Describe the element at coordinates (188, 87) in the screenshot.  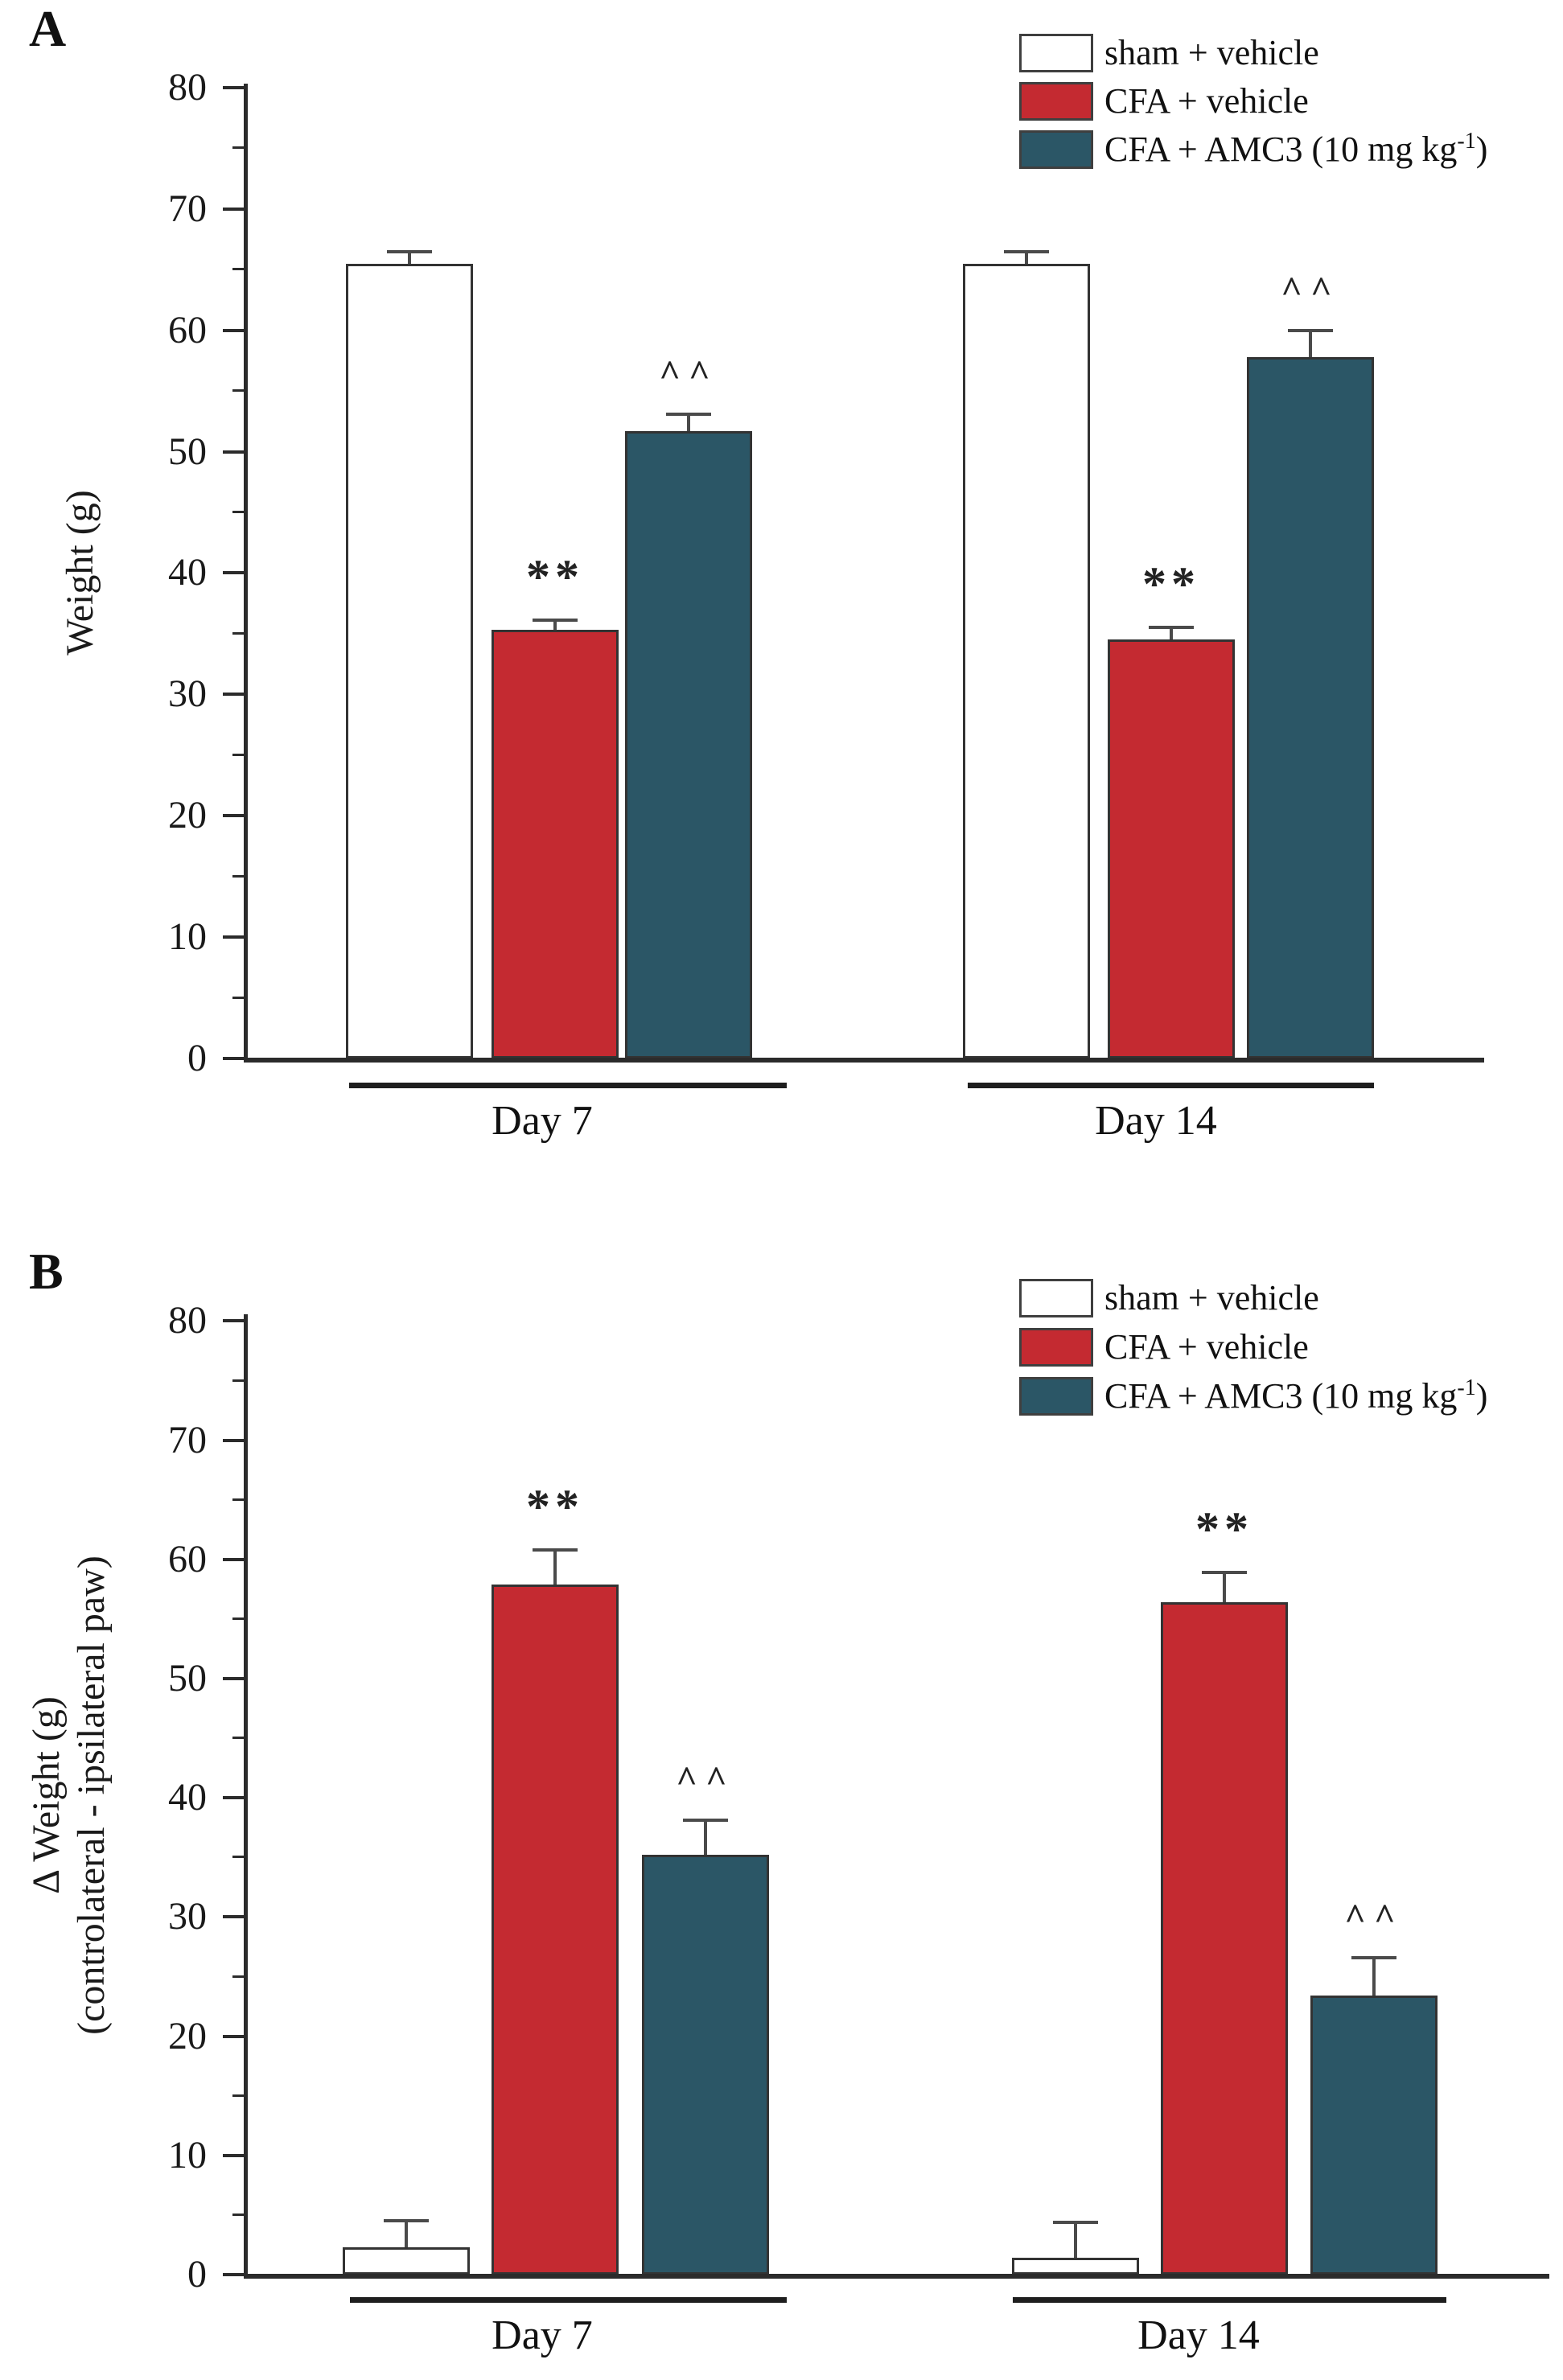
I see `panel-a-ytick-label-80: 80` at that location.